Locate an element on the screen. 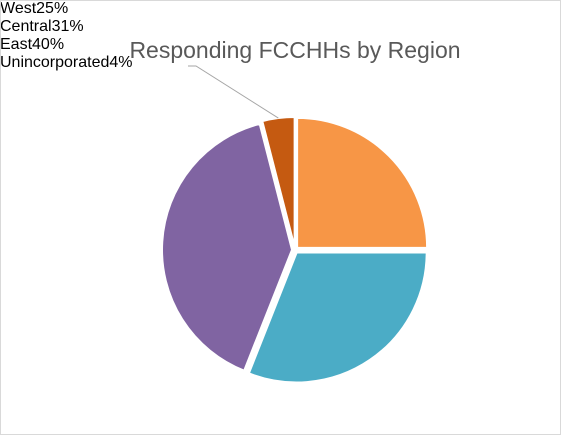  data-label: East40% is located at coordinates (45, 45).